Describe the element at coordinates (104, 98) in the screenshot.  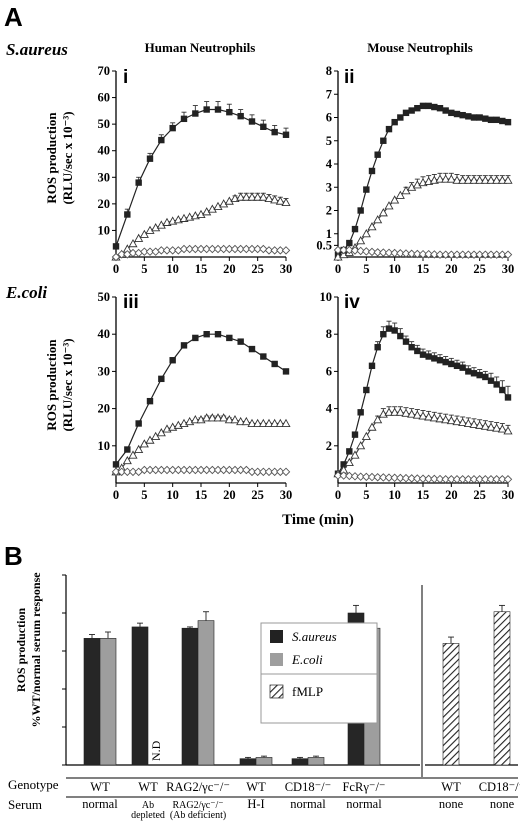
I see `y-tick-label-i: 60` at that location.